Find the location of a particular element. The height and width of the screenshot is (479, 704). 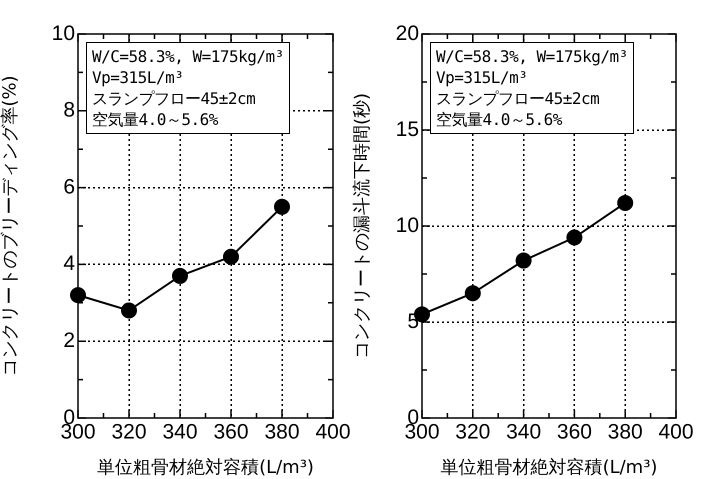

y-axis-title: コンクリートの漏斗流下時間(秒) is located at coordinates (361, 226).